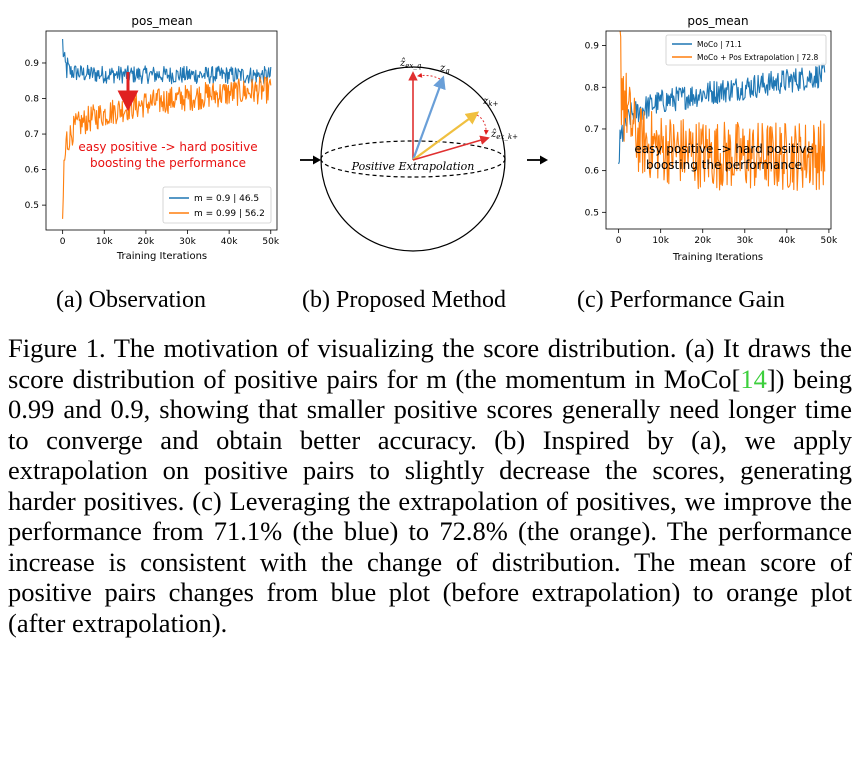 Image resolution: width=860 pixels, height=768 pixels. What do you see at coordinates (404, 300) in the screenshot?
I see `sublabel-b: (b) Proposed Method` at bounding box center [404, 300].